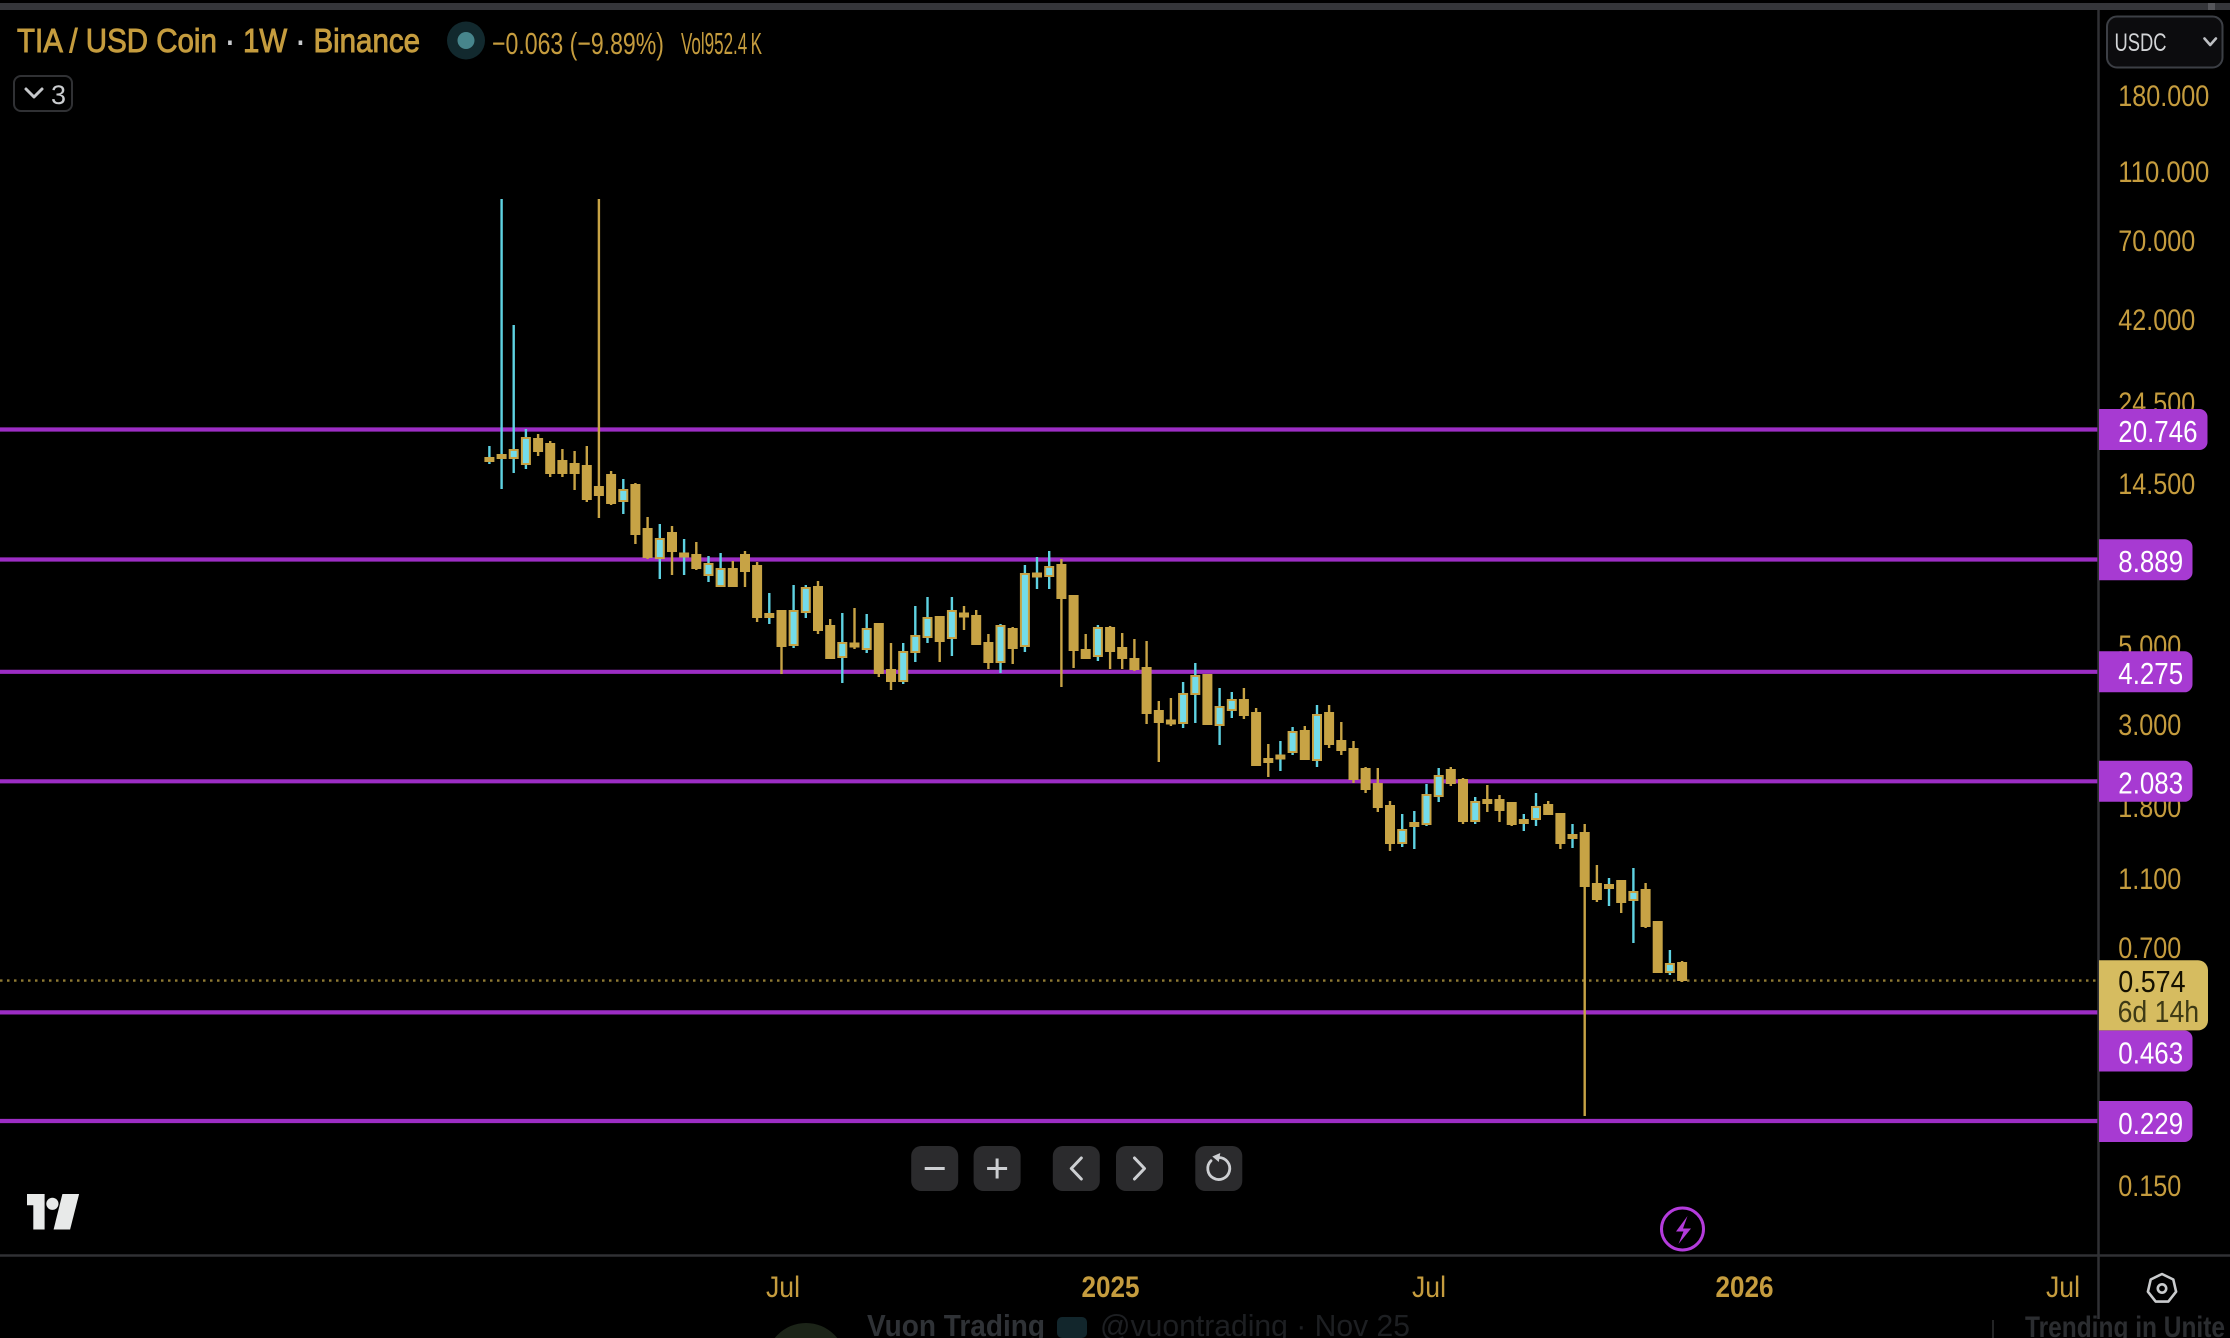 The height and width of the screenshot is (1338, 2230). I want to click on svg-text: 42.000, so click(2156, 320).